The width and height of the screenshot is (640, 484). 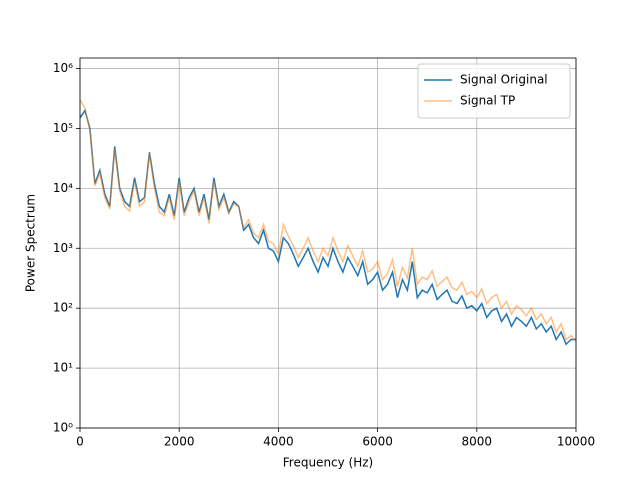 I want to click on x-tick-label: 10000, so click(x=576, y=442).